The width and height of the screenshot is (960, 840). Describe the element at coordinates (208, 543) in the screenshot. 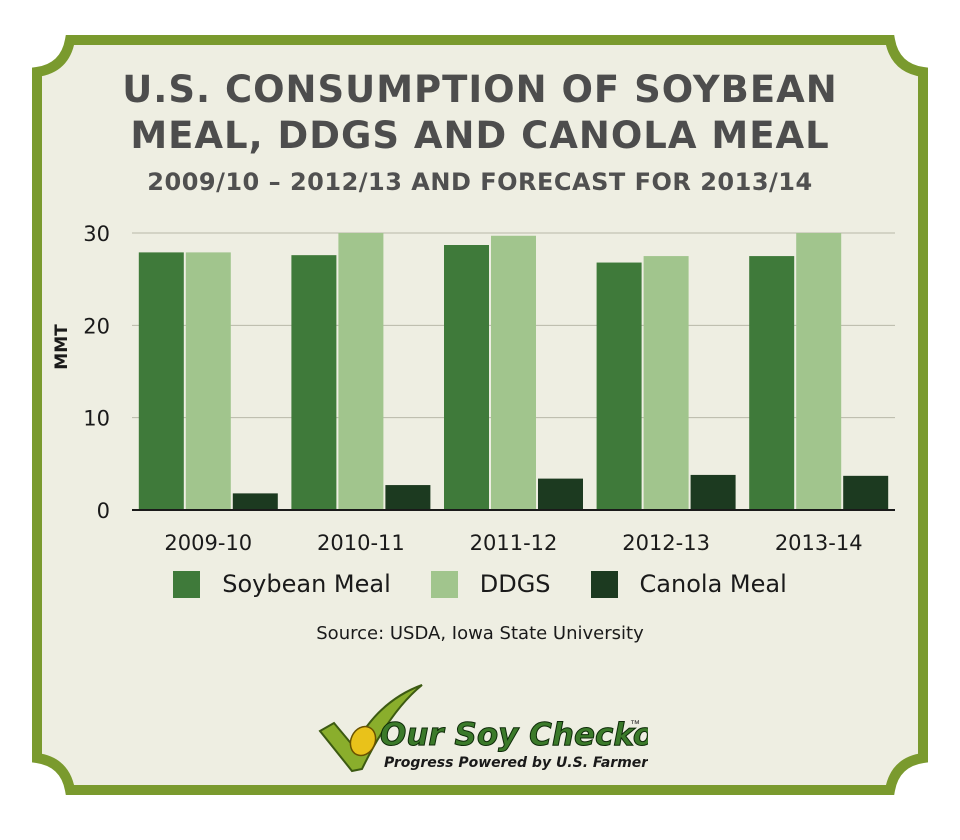

I see `x-tick-label: 2009-10` at that location.